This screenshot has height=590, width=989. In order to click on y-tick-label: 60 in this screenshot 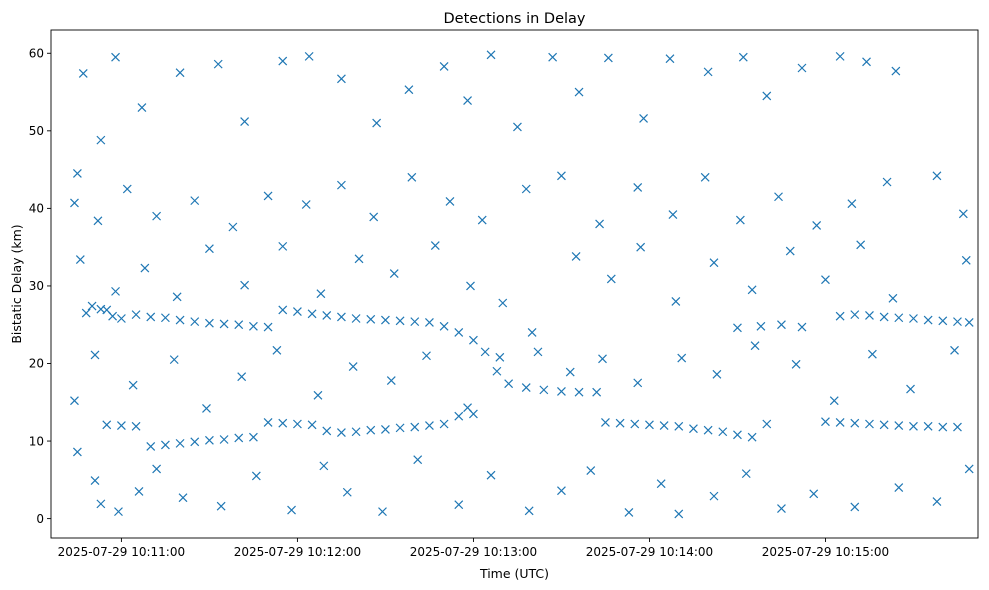, I will do `click(36, 53)`.